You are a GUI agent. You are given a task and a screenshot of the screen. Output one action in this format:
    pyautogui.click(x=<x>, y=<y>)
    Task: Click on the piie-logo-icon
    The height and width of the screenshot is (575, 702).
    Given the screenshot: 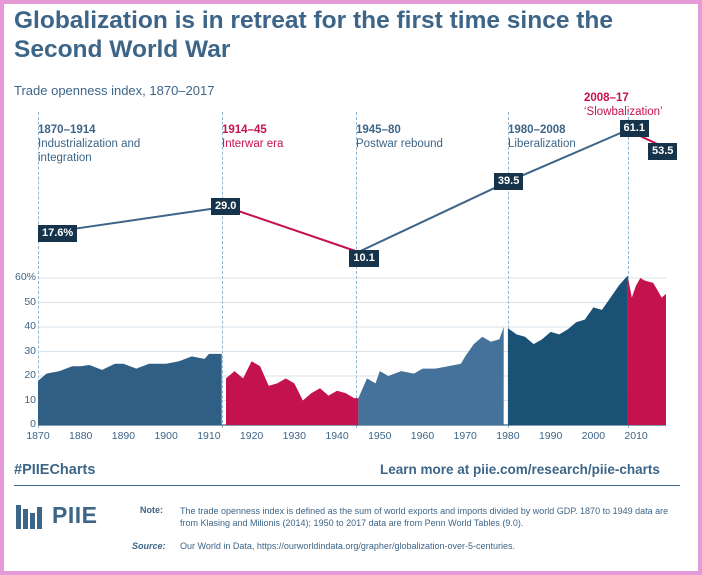 What is the action you would take?
    pyautogui.click(x=29, y=517)
    